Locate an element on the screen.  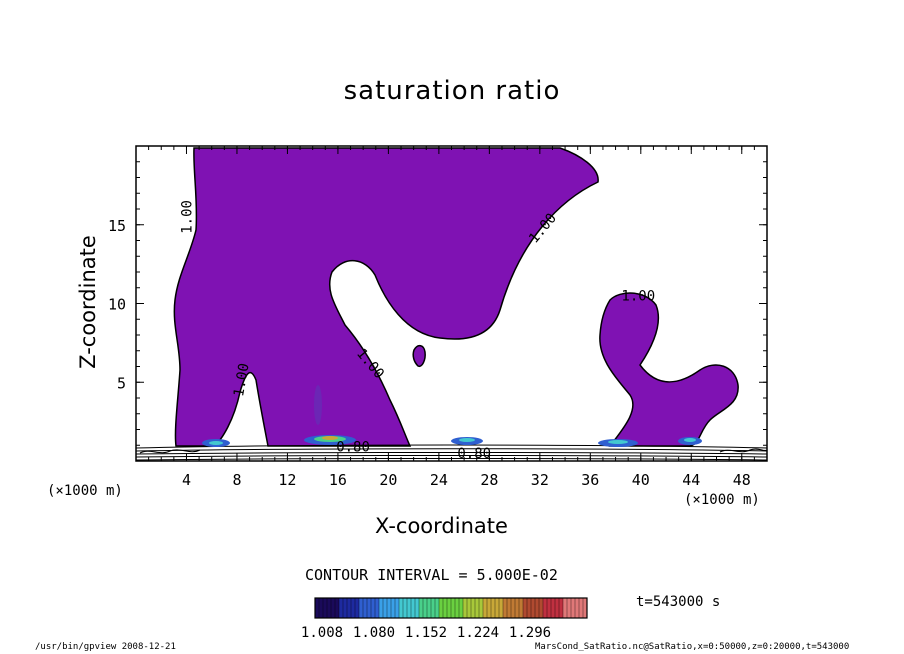
x-tick-label: 8 is located at coordinates (236, 480).